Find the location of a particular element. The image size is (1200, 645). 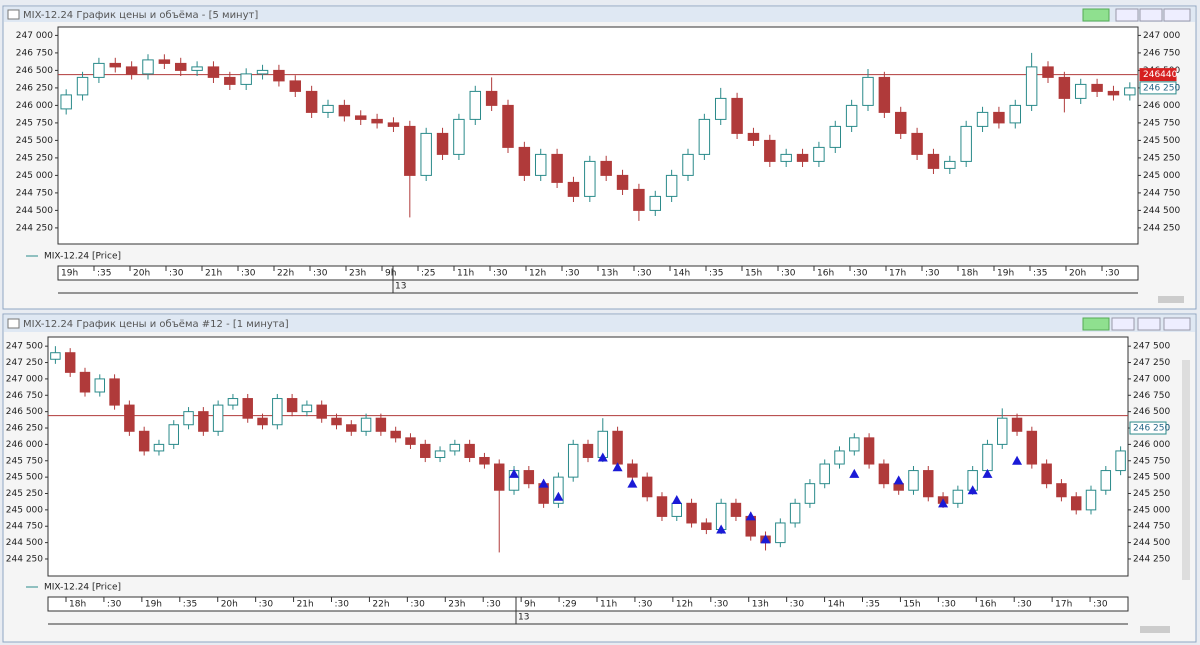

y-tick-label-right: 245 000 is located at coordinates (1151, 510).